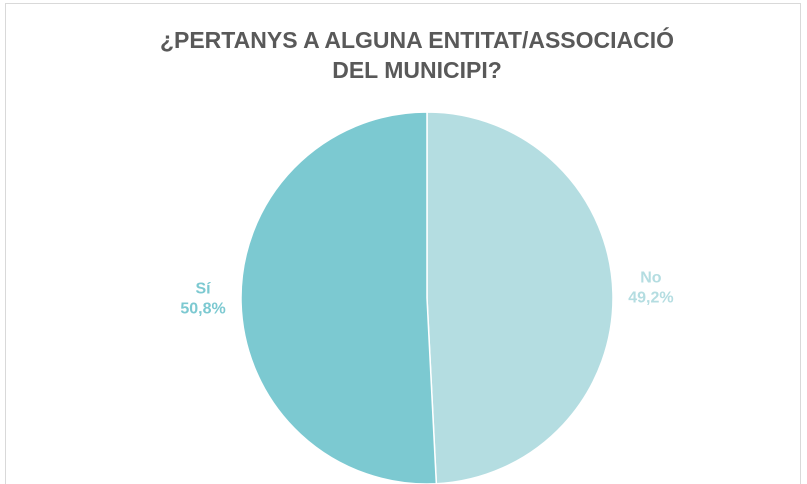 The width and height of the screenshot is (807, 484). What do you see at coordinates (651, 277) in the screenshot?
I see `slice-label: No` at bounding box center [651, 277].